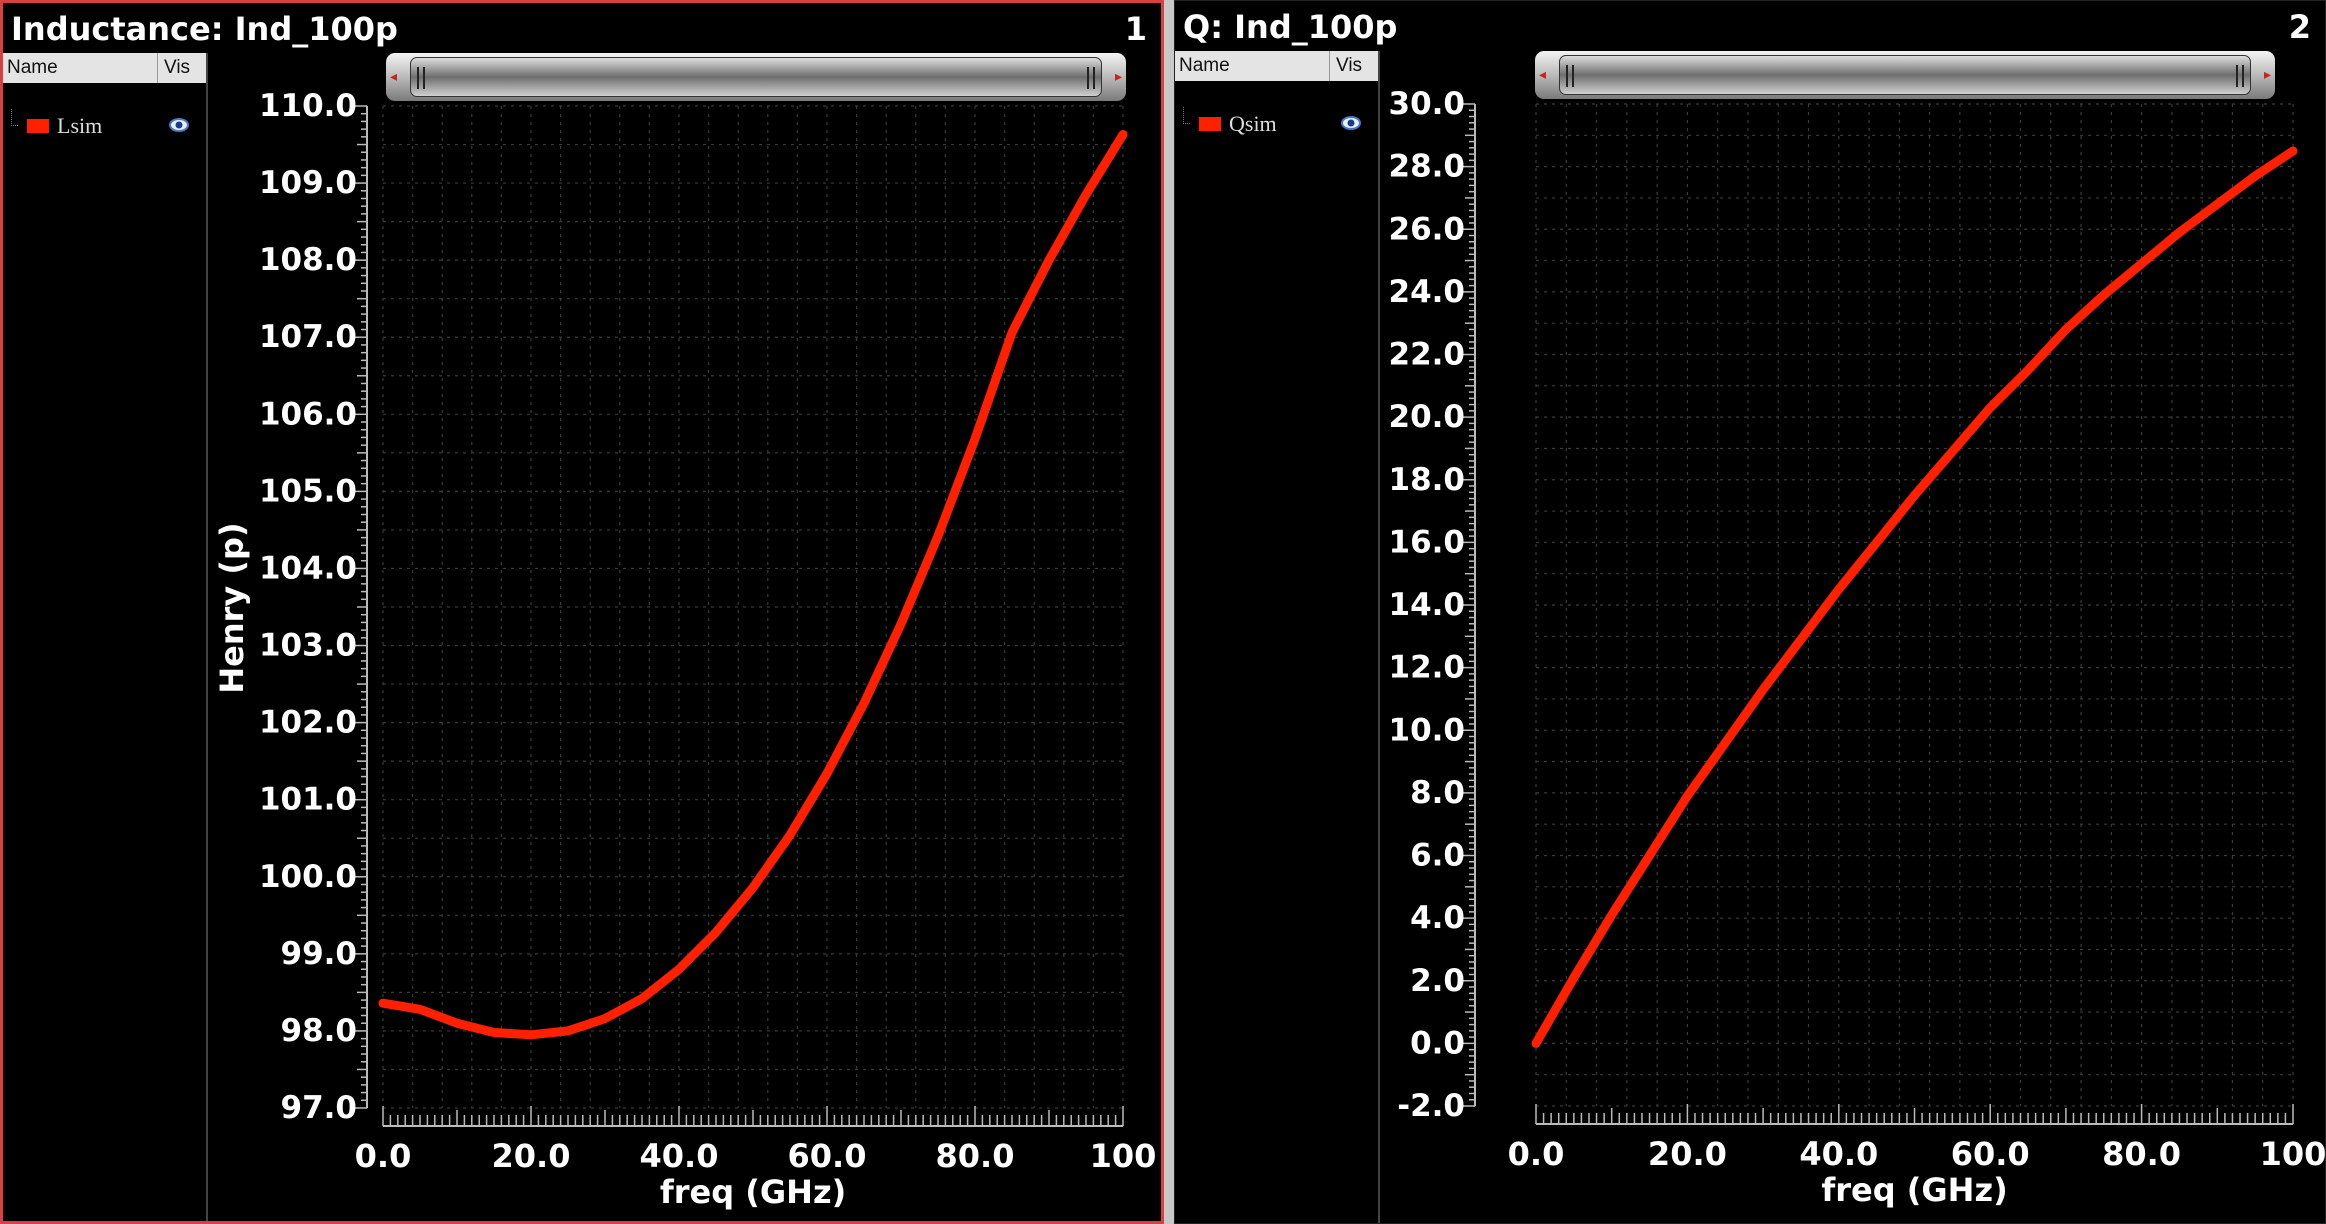 The width and height of the screenshot is (2326, 1224). I want to click on legend-item-label: Qsim, so click(1253, 123).